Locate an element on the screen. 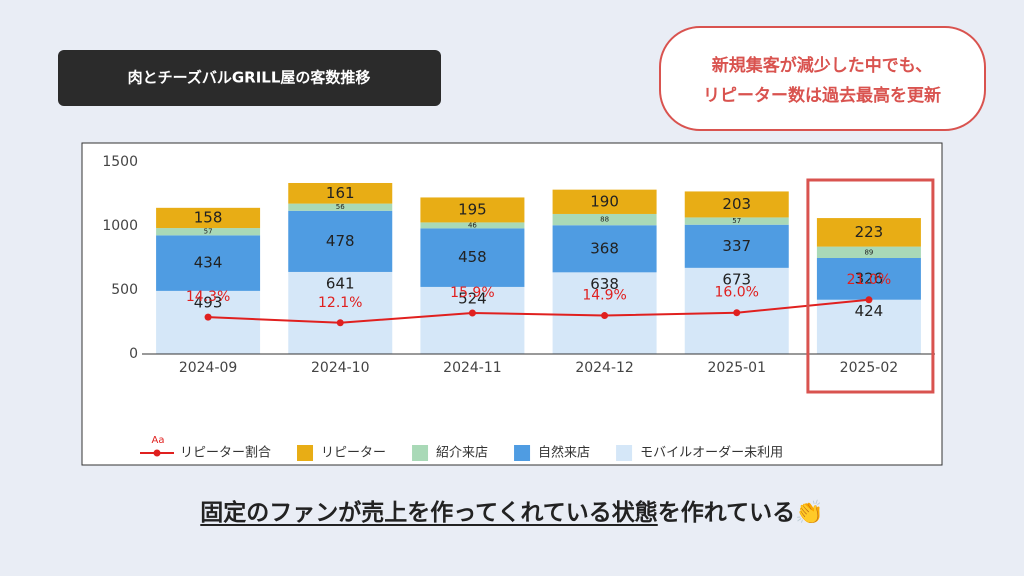 This screenshot has width=1024, height=576. data-label: 673 is located at coordinates (736, 279).